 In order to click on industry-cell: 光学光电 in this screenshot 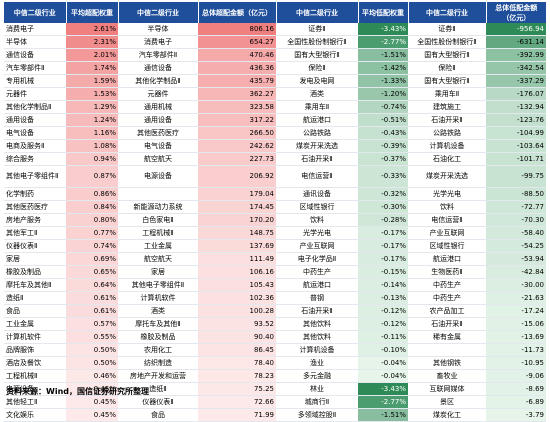, I will do `click(447, 194)`.